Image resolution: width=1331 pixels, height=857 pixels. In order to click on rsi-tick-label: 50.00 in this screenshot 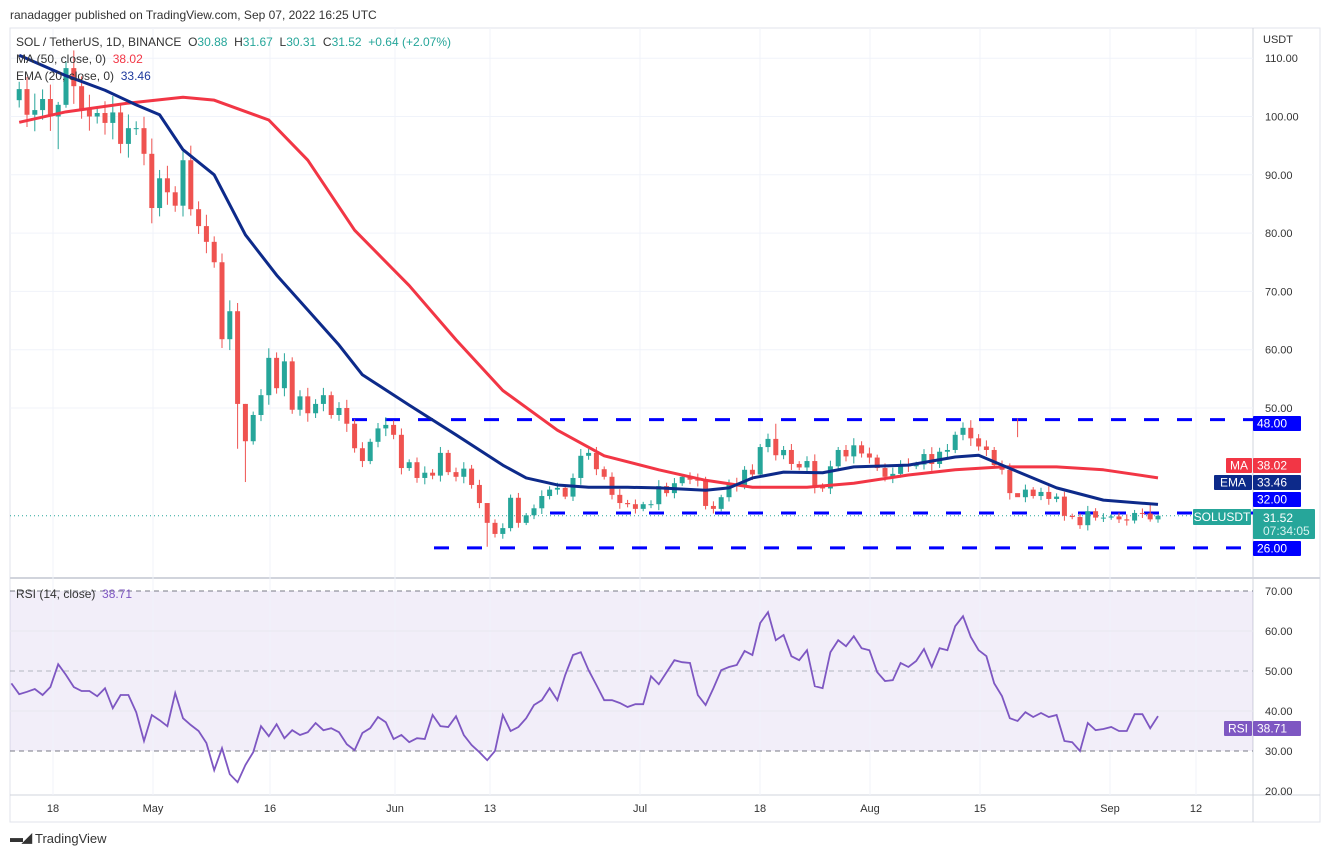, I will do `click(1279, 672)`.